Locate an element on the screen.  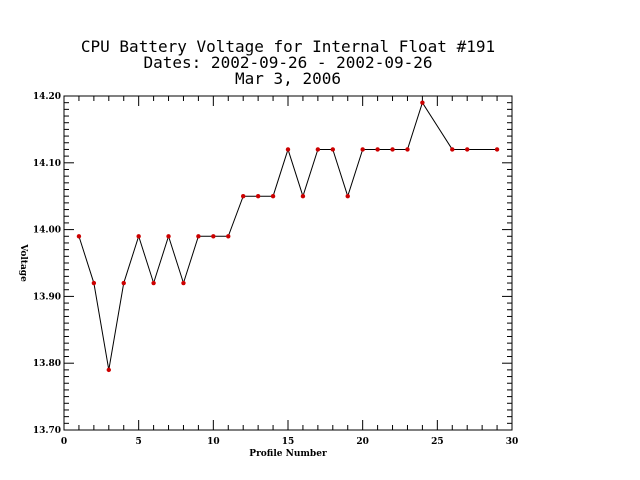
y-tick-label: 13.80 is located at coordinates (47, 364).